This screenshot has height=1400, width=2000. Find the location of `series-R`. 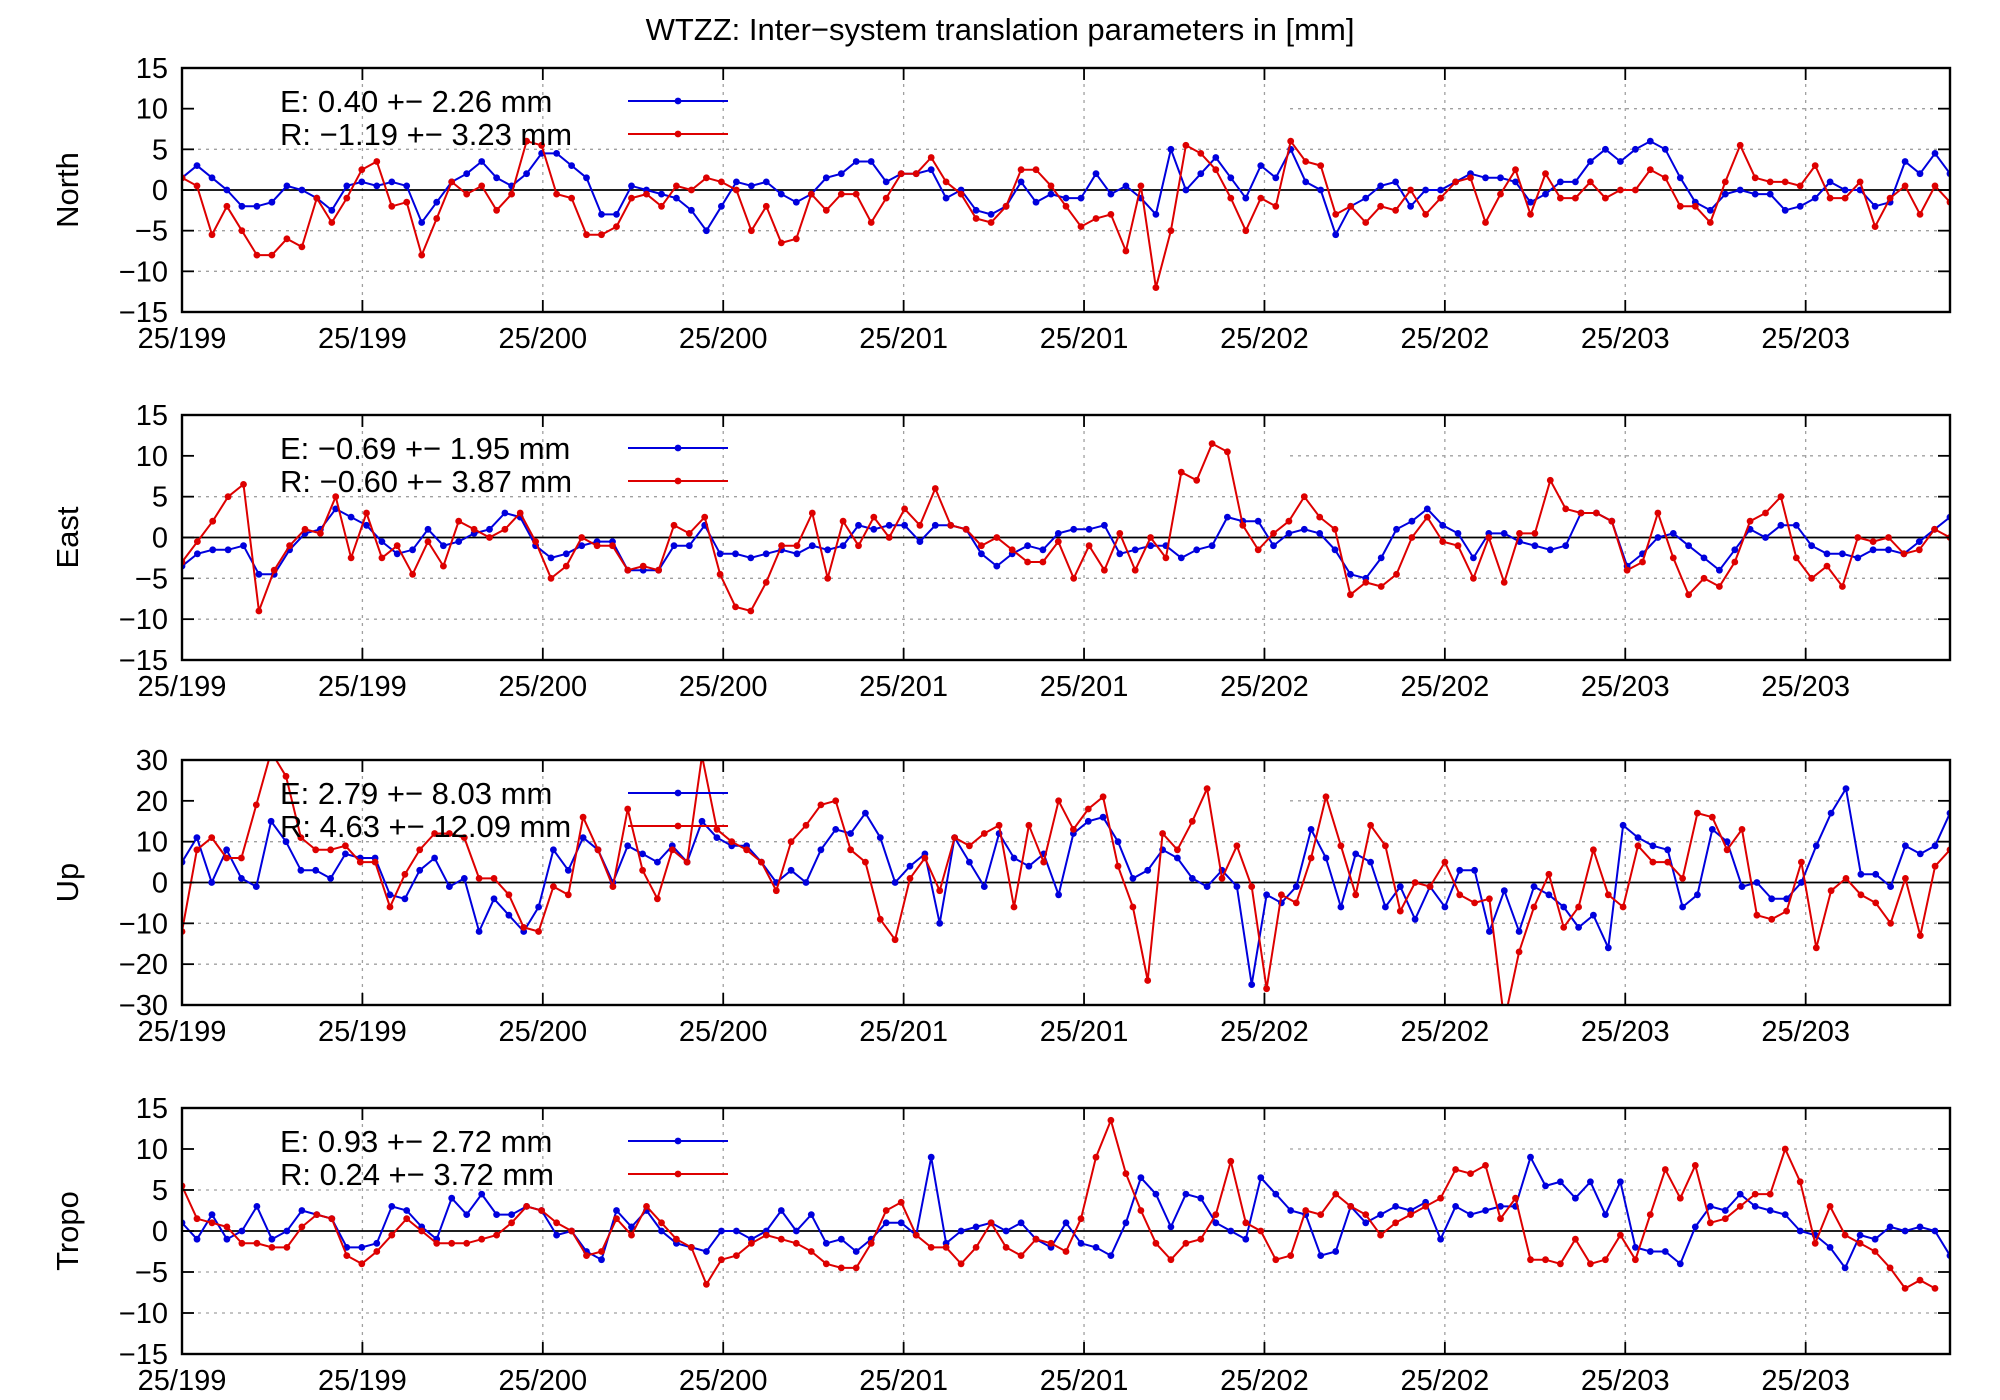

series-R is located at coordinates (1066, 214).